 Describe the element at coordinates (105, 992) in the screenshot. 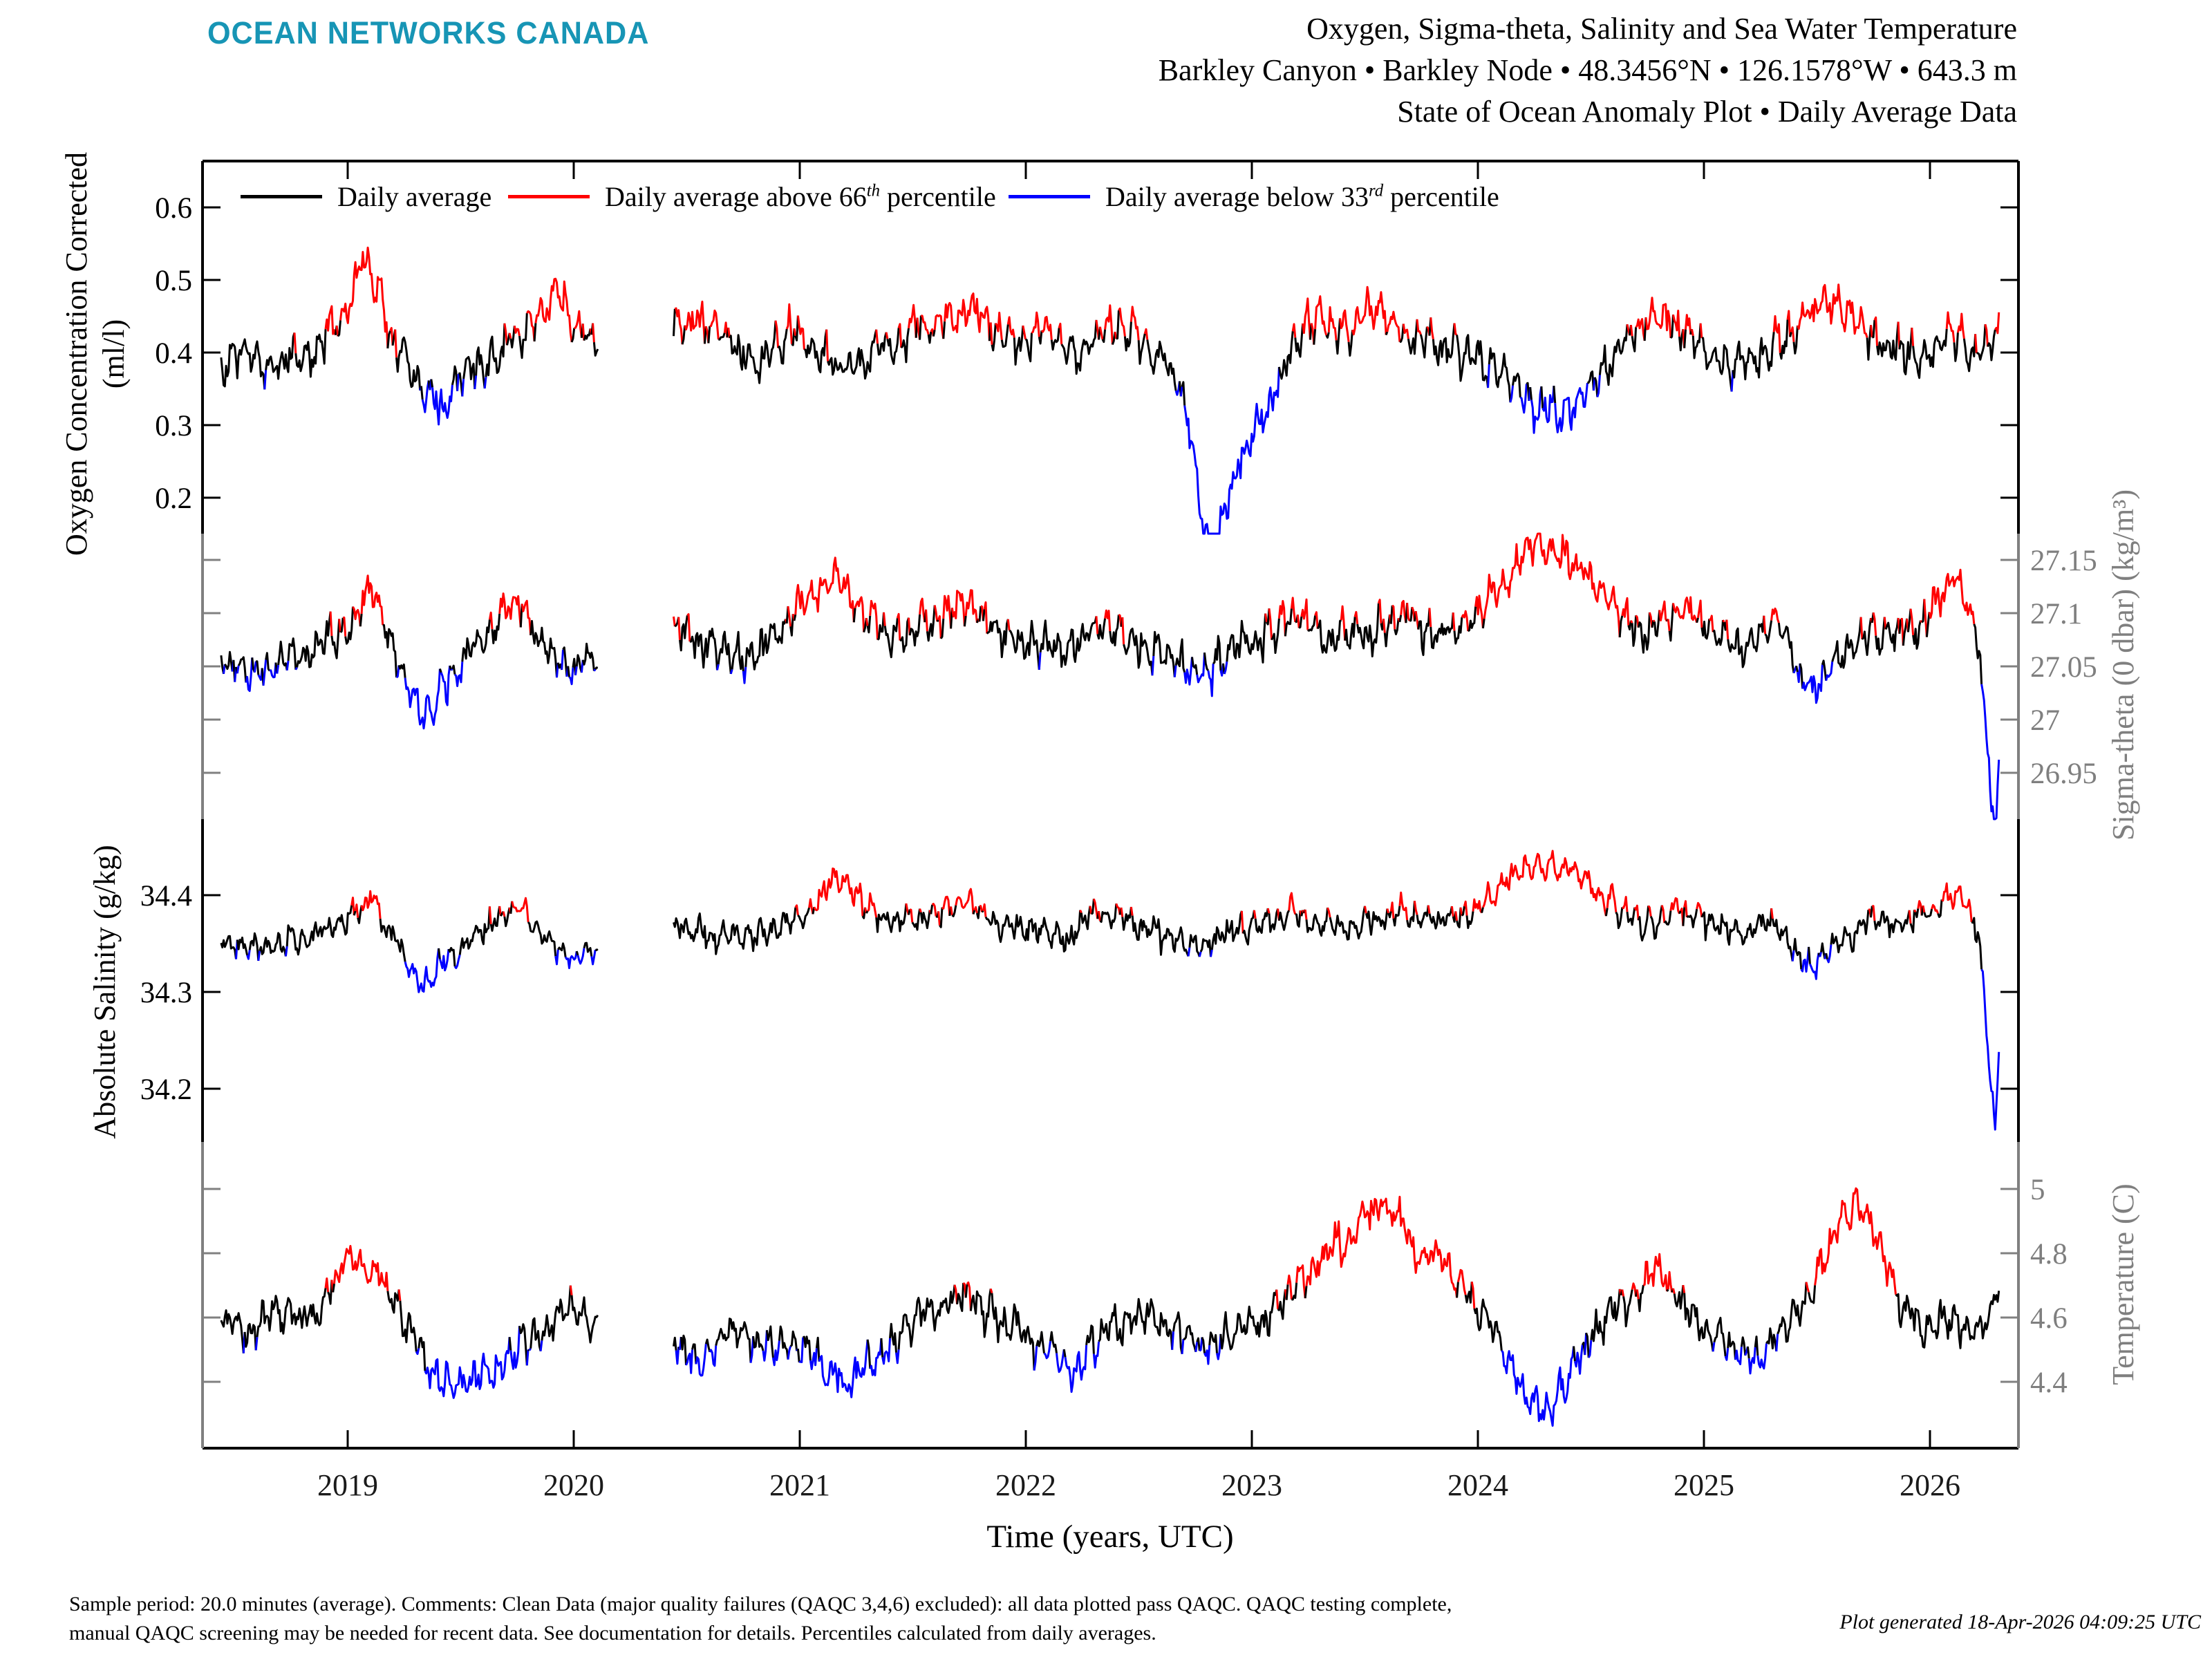

I see `y-axis-label-salinity: Absolute Salinity (g/kg)` at that location.